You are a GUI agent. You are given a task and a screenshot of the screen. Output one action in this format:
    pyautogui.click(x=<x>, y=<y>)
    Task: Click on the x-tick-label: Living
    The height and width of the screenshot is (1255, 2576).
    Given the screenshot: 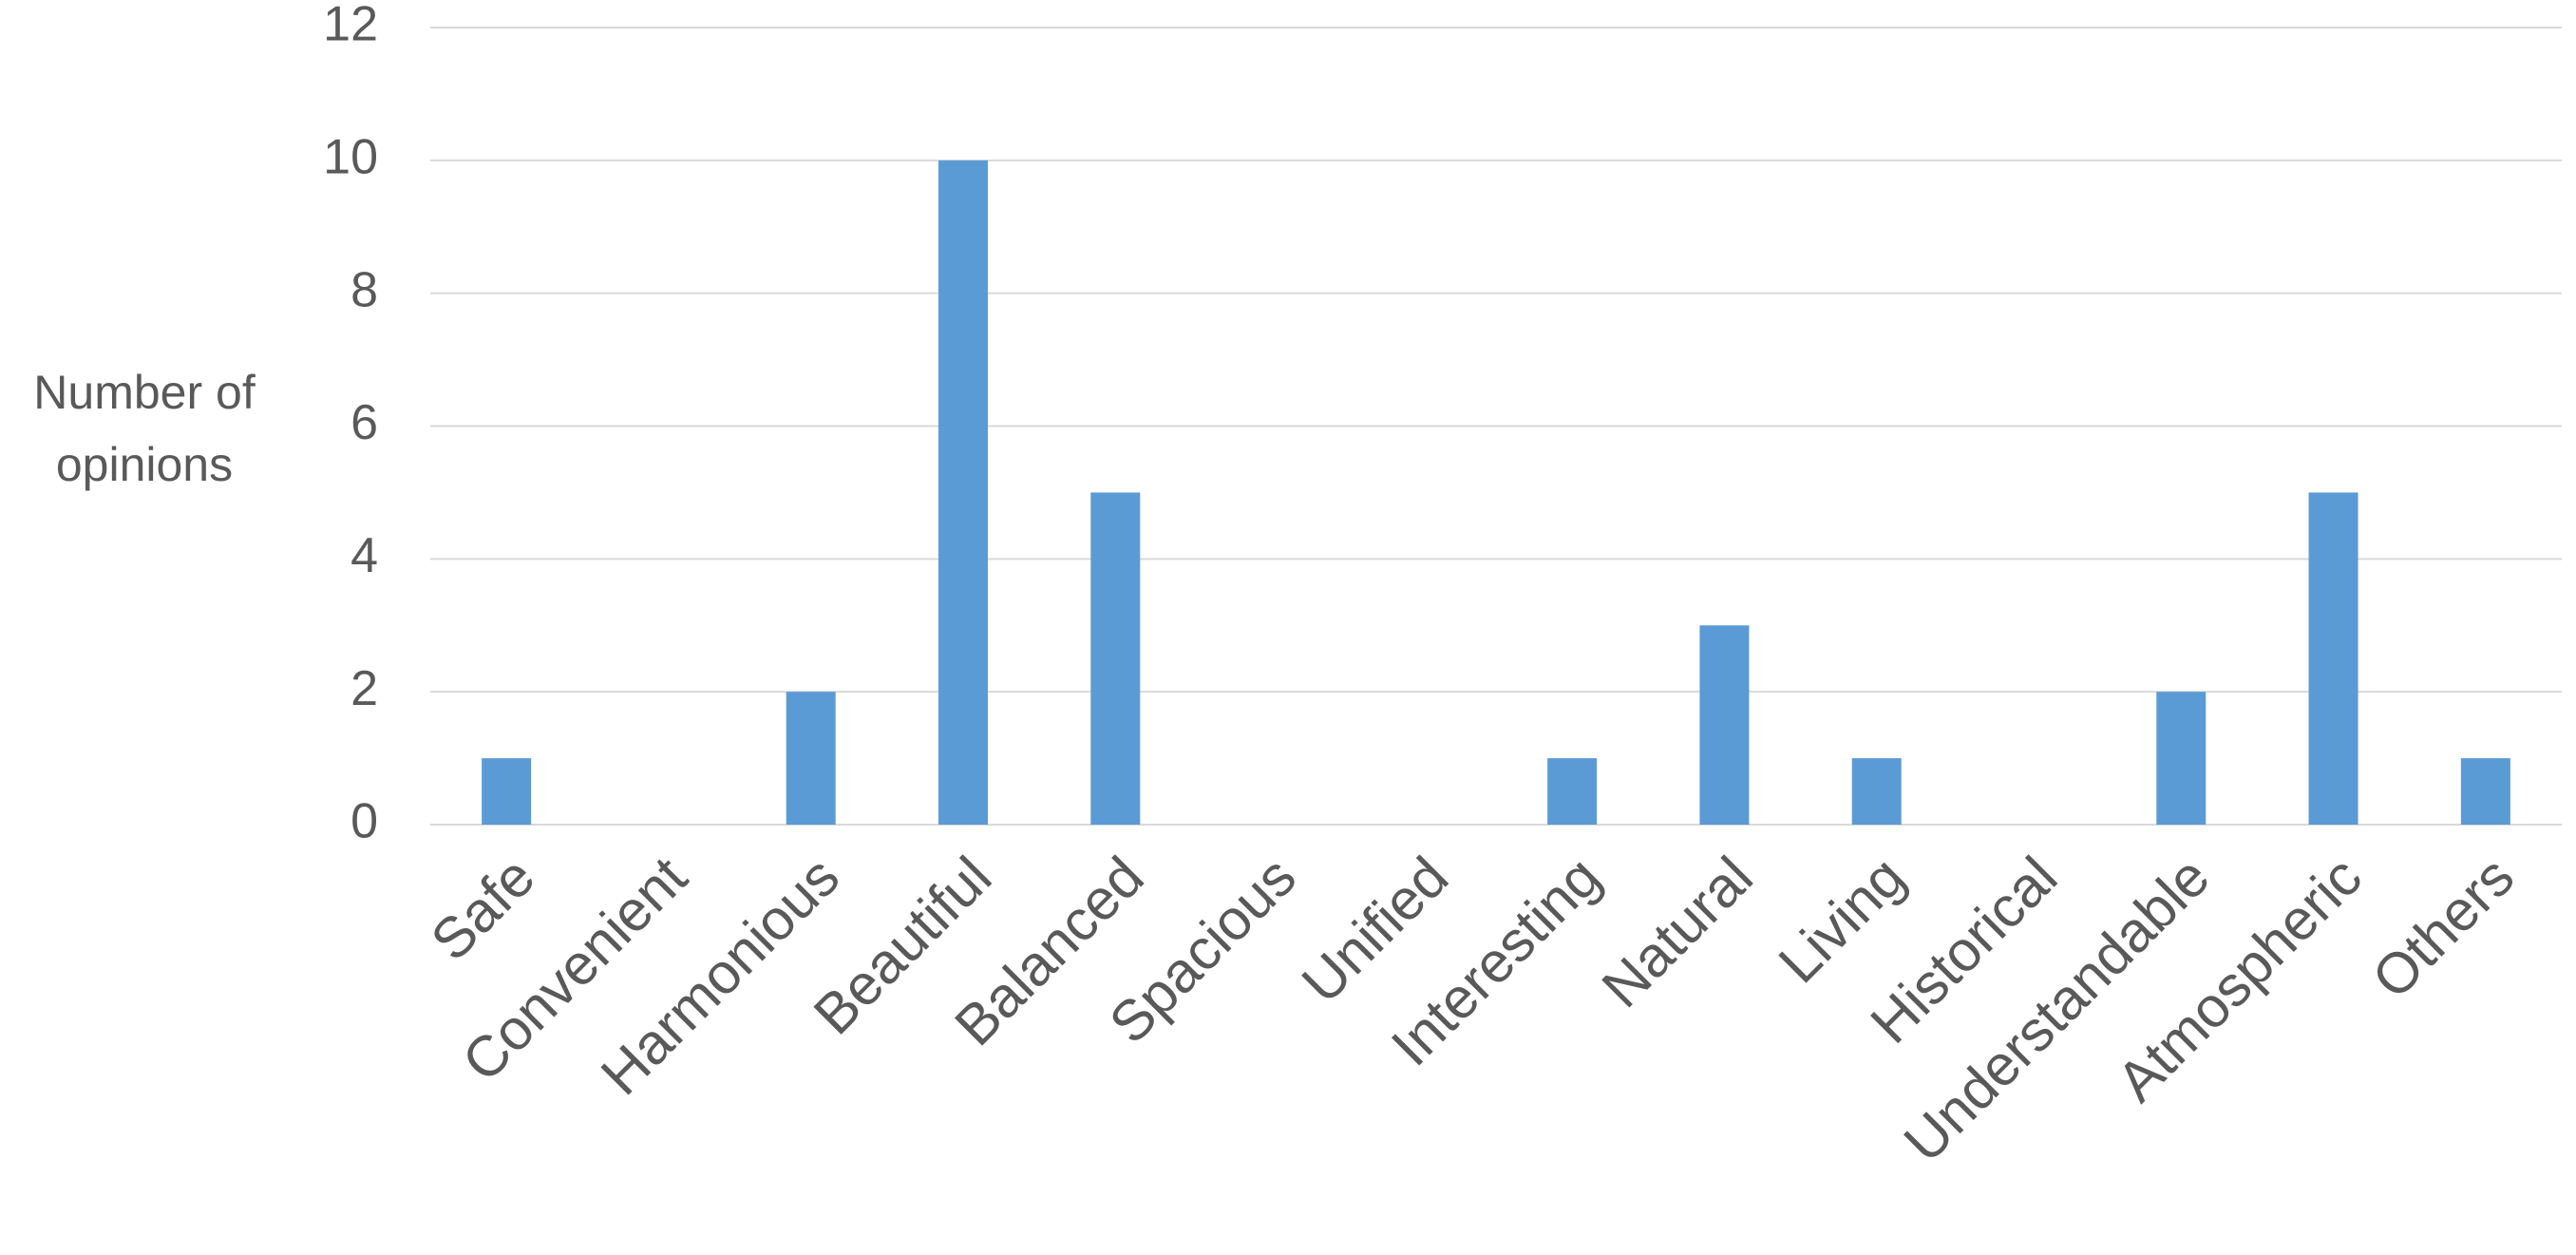 What is the action you would take?
    pyautogui.click(x=1842, y=920)
    